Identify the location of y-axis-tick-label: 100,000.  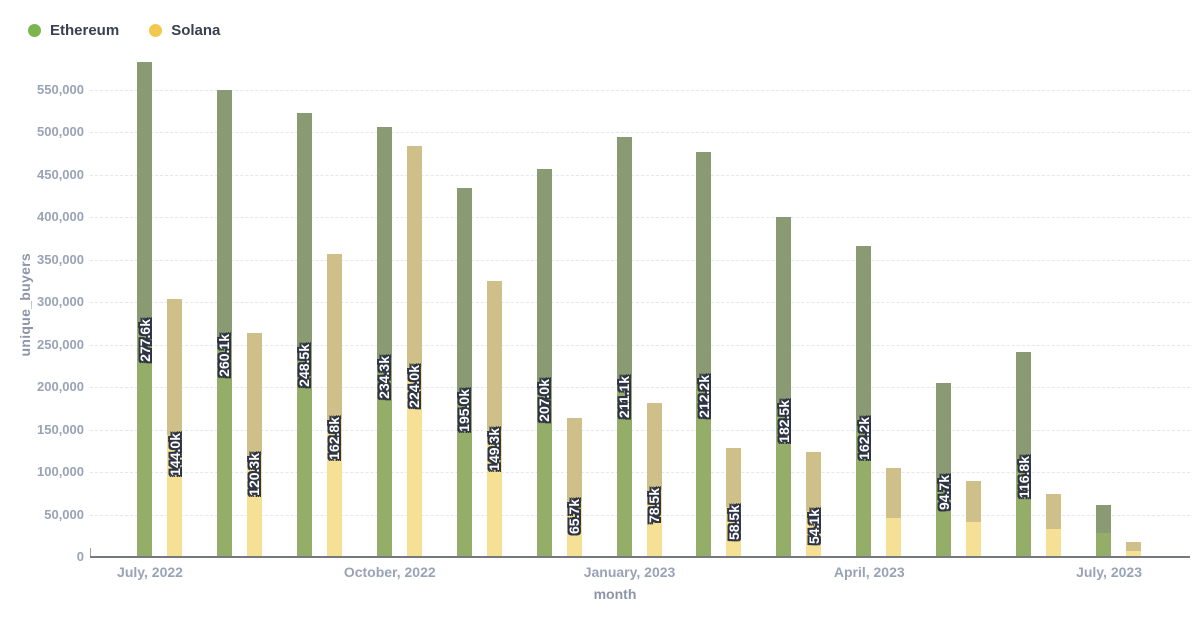
(60, 472).